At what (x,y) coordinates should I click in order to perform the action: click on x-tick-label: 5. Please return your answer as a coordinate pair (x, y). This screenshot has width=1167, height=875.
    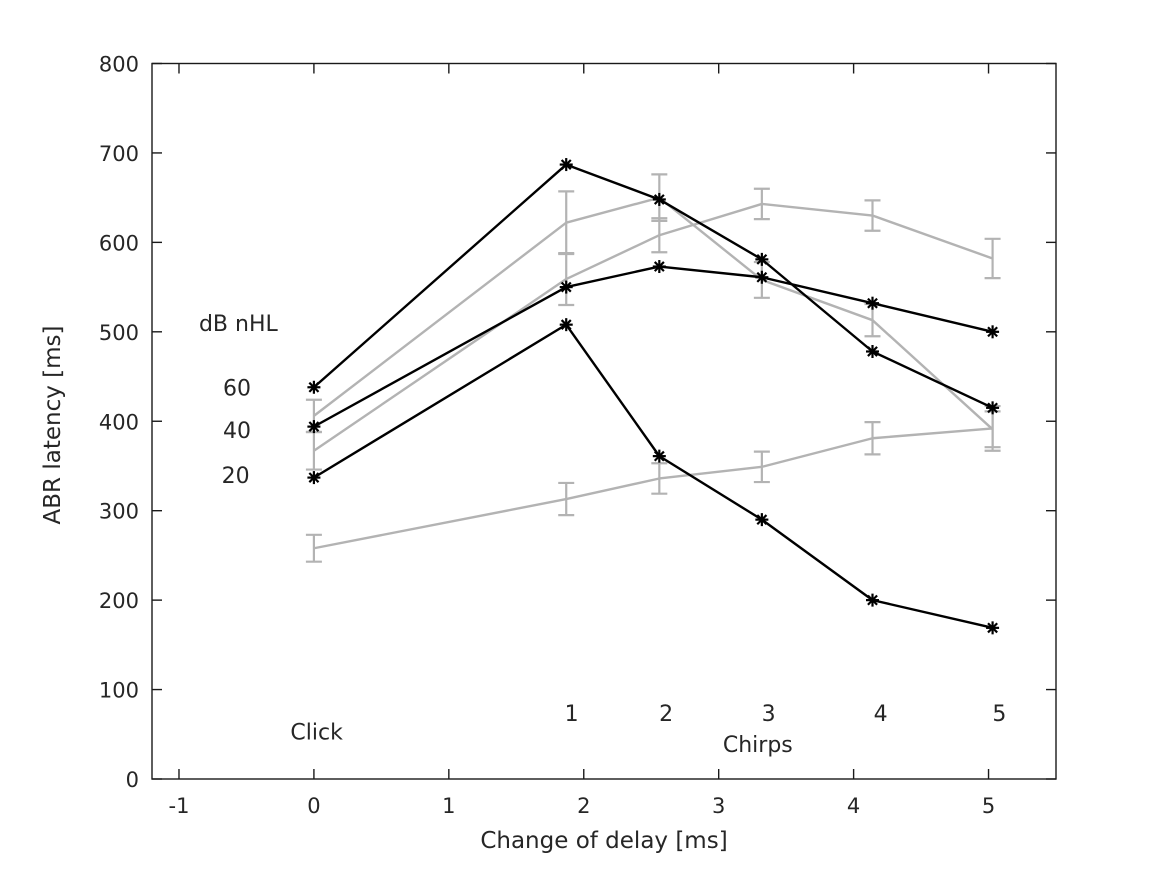
    Looking at the image, I should click on (988, 806).